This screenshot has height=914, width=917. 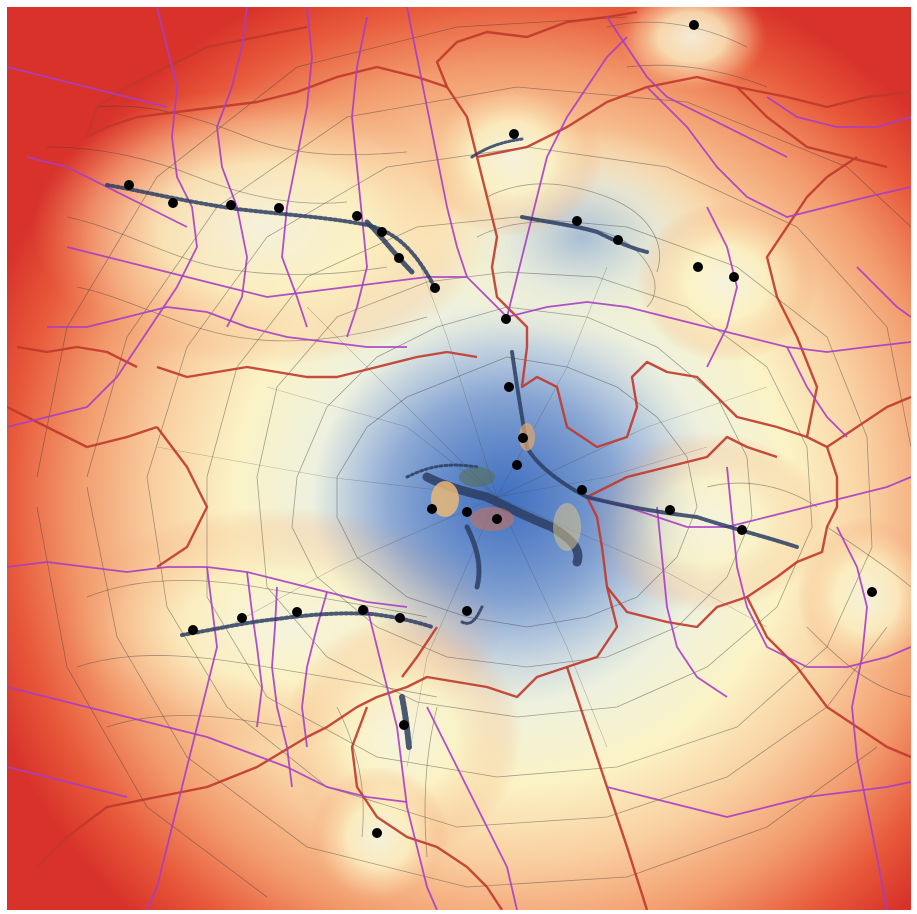 What do you see at coordinates (734, 277) in the screenshot?
I see `settlement-dot-center-north` at bounding box center [734, 277].